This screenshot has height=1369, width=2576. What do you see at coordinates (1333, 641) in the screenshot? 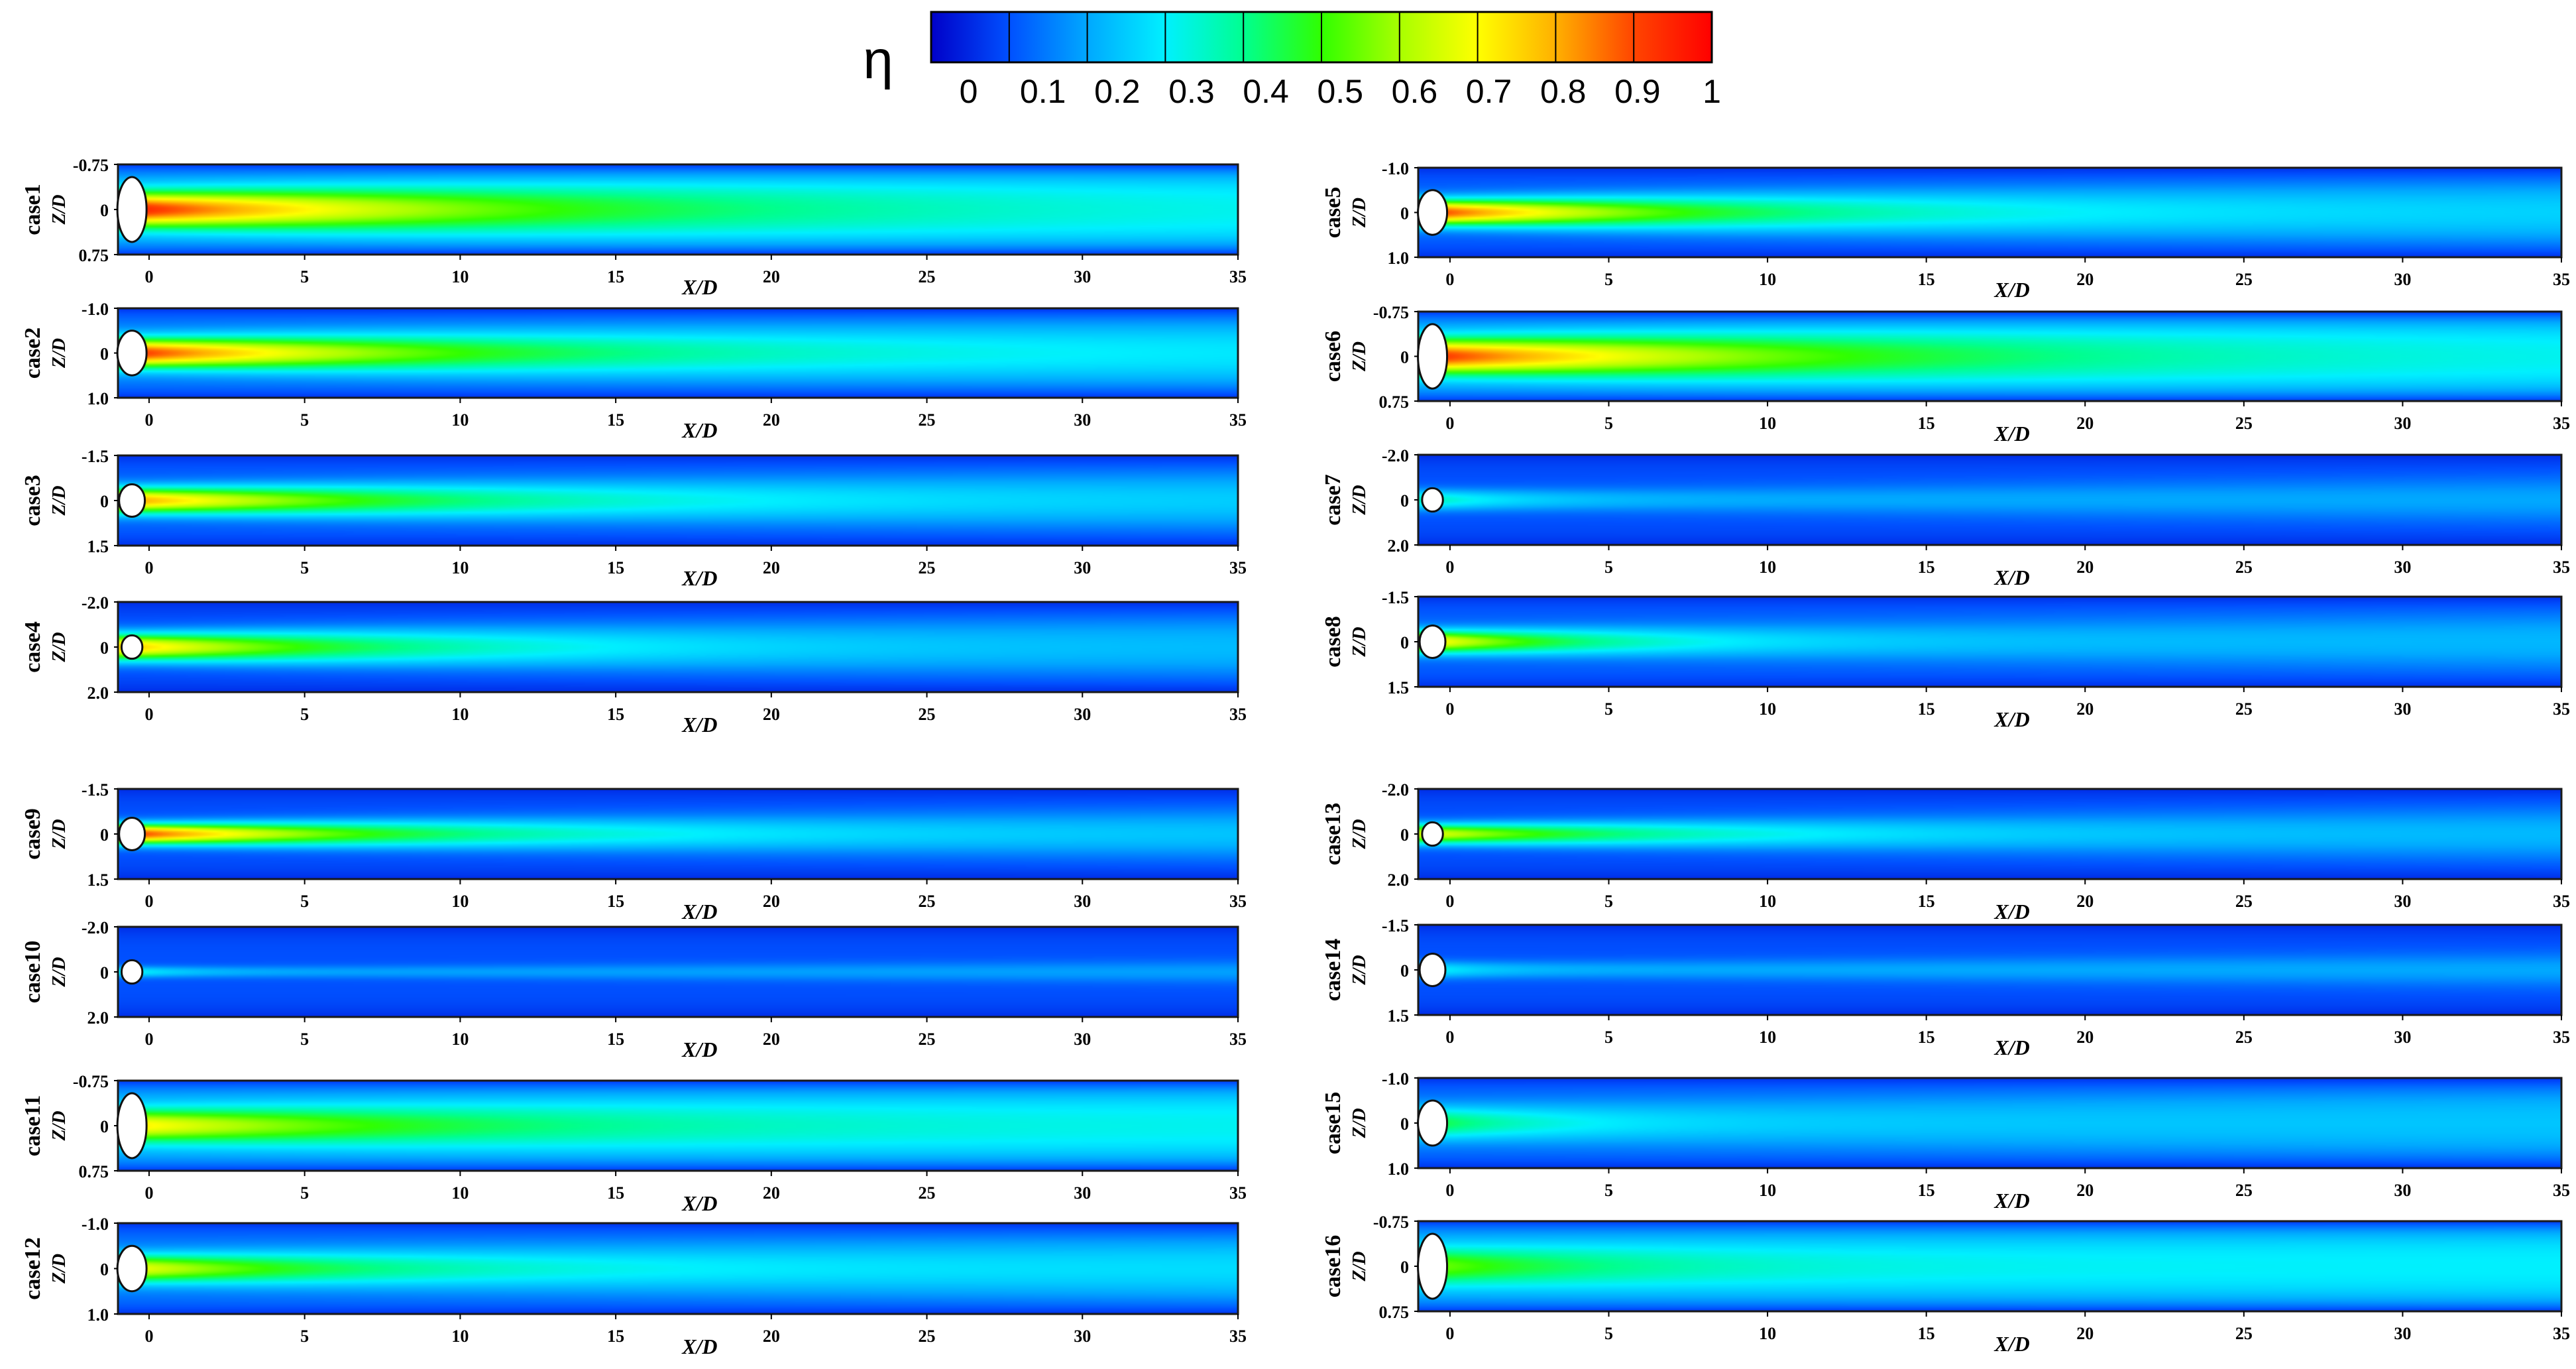
I see `case-label: case8` at bounding box center [1333, 641].